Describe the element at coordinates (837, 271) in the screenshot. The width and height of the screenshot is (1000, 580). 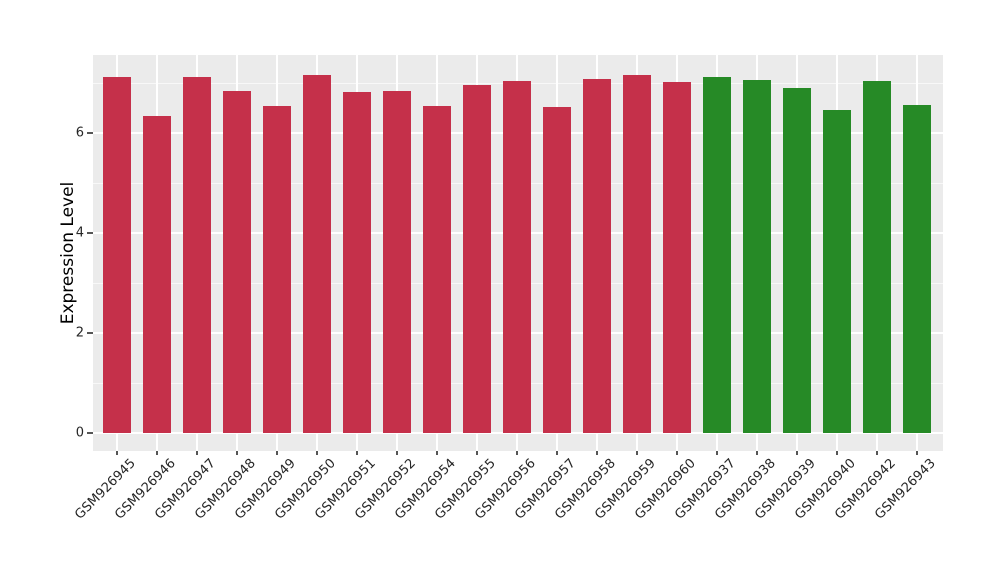
I see `bar-GSM926940` at that location.